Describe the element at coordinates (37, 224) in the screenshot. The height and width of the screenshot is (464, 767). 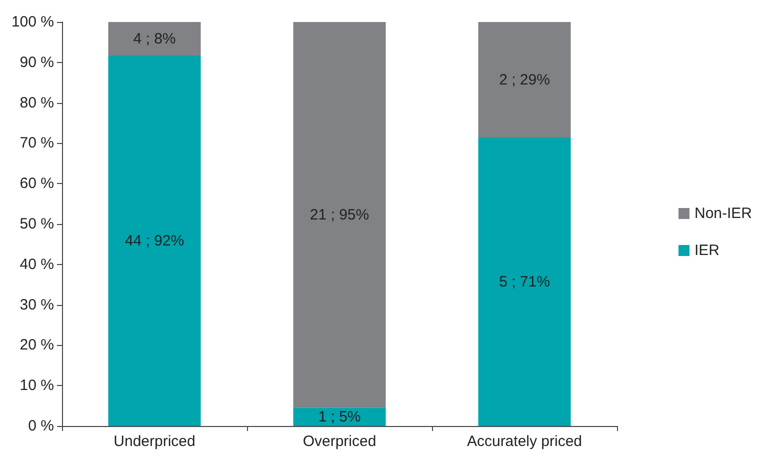
I see `y-tick-label: 50 %` at that location.